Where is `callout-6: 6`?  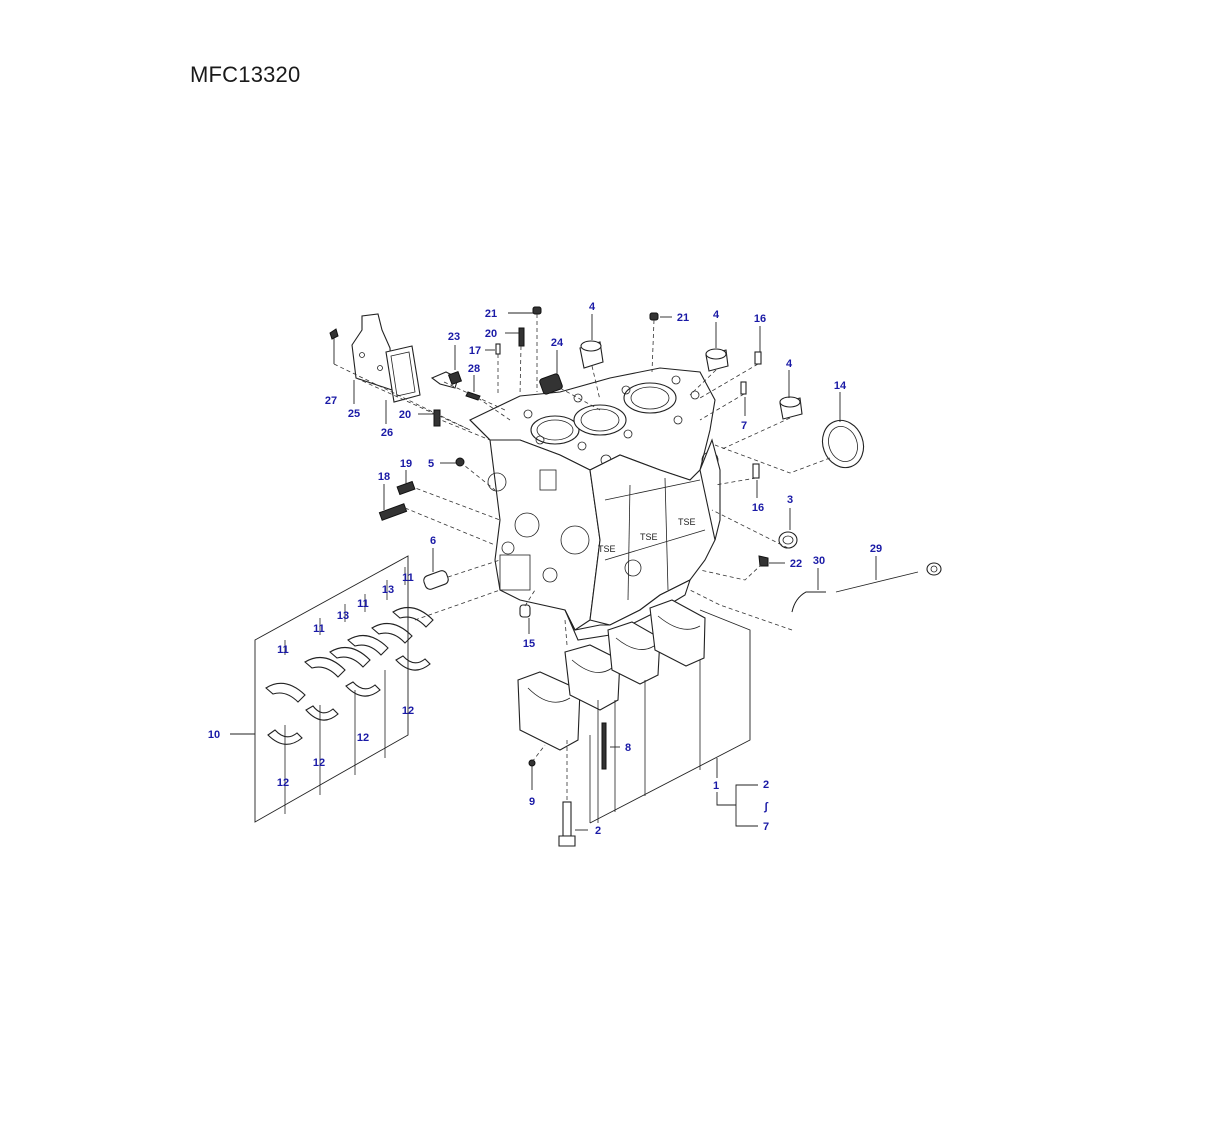 callout-6: 6 is located at coordinates (433, 541).